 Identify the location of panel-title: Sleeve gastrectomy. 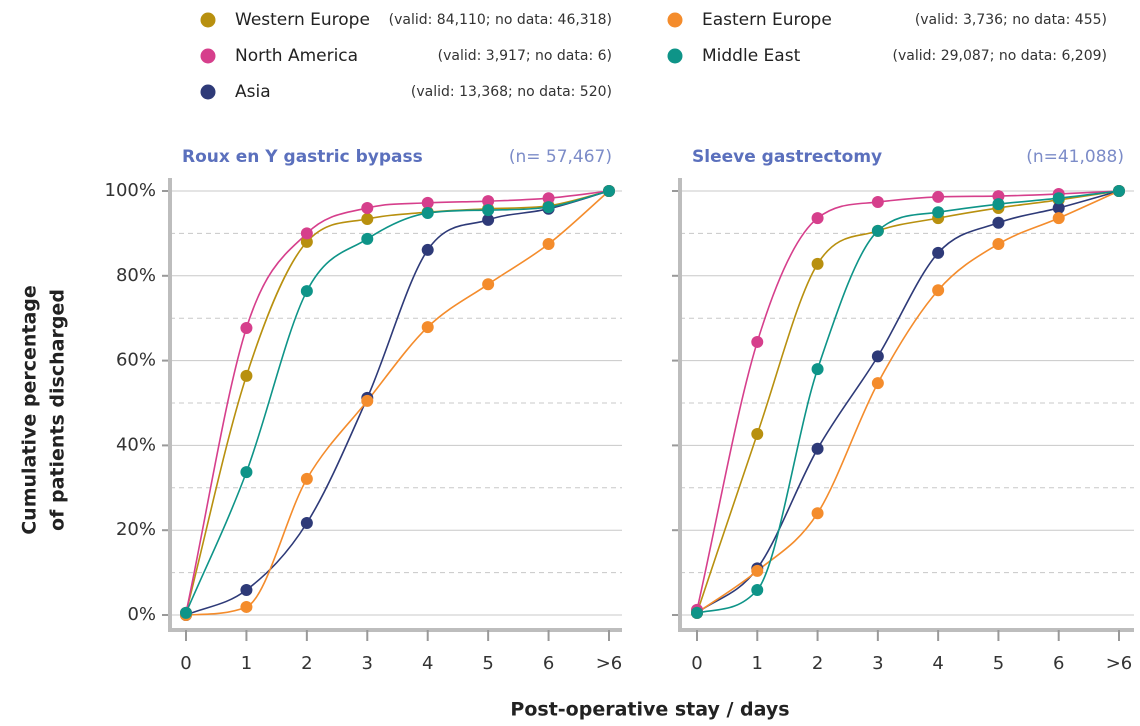
(787, 157).